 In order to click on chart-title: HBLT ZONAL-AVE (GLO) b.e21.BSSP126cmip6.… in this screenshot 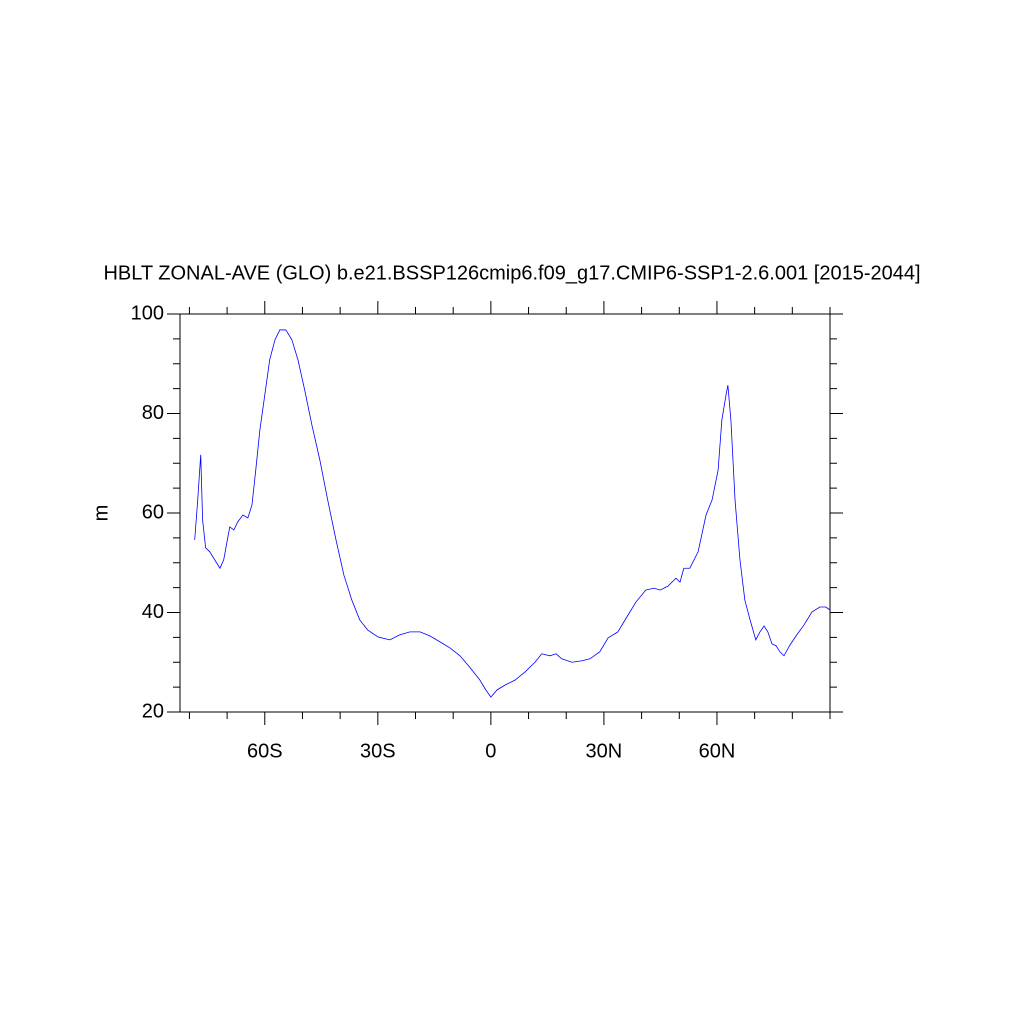, I will do `click(511, 273)`.